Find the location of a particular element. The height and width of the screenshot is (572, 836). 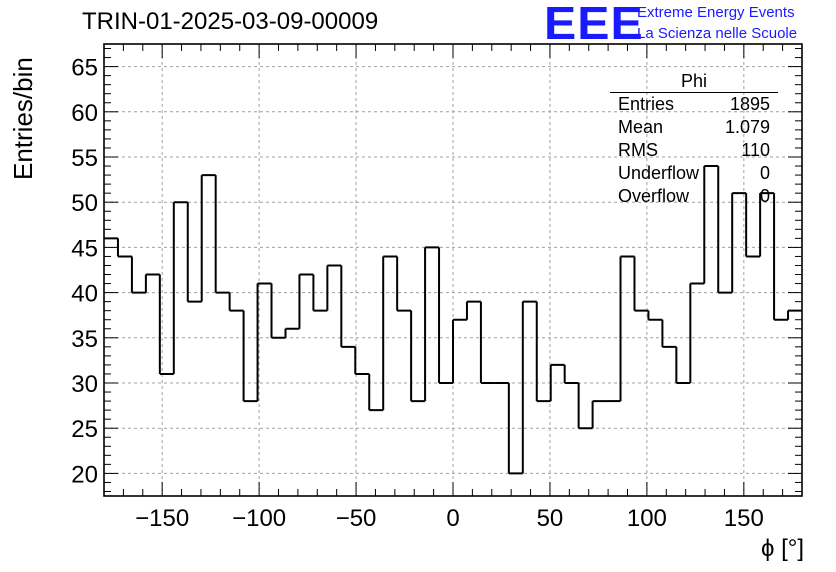

stats-title: Phi is located at coordinates (694, 81).